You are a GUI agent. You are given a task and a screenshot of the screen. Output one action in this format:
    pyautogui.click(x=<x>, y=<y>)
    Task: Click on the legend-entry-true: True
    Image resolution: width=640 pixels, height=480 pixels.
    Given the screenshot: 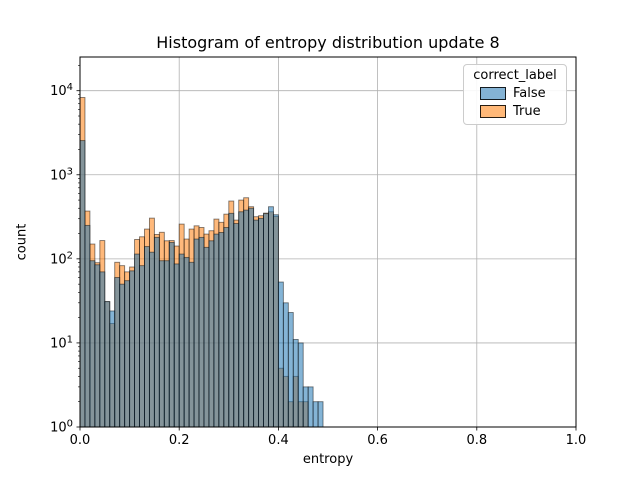 What is the action you would take?
    pyautogui.click(x=520, y=111)
    